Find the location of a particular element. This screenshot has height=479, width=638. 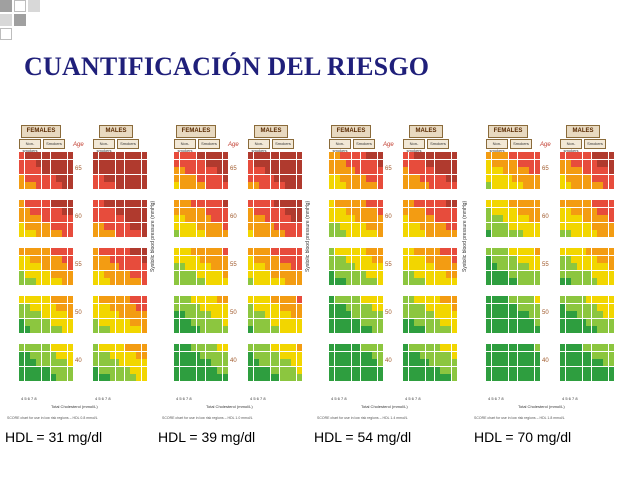

hdl-label: HDL = 54 mg/dl is located at coordinates (363, 437).